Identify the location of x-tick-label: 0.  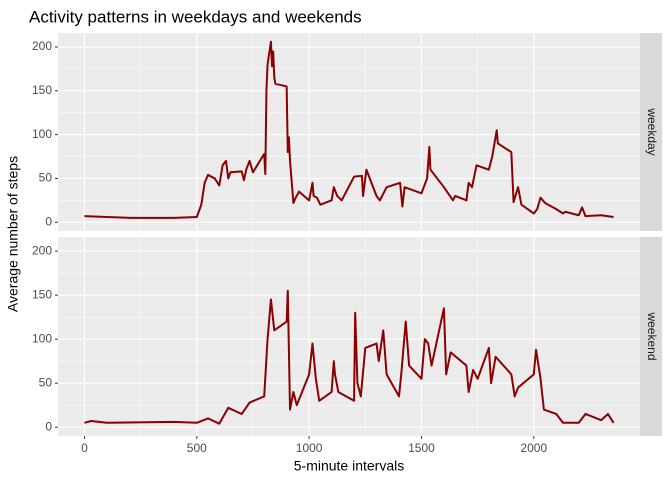
(84, 448).